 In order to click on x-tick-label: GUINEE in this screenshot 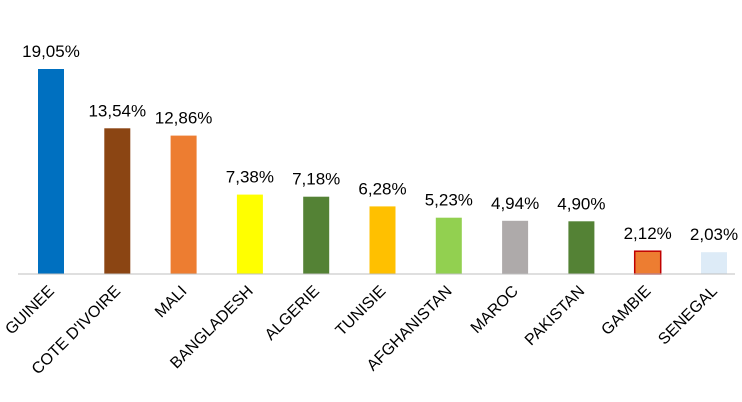, I will do `click(29, 310)`.